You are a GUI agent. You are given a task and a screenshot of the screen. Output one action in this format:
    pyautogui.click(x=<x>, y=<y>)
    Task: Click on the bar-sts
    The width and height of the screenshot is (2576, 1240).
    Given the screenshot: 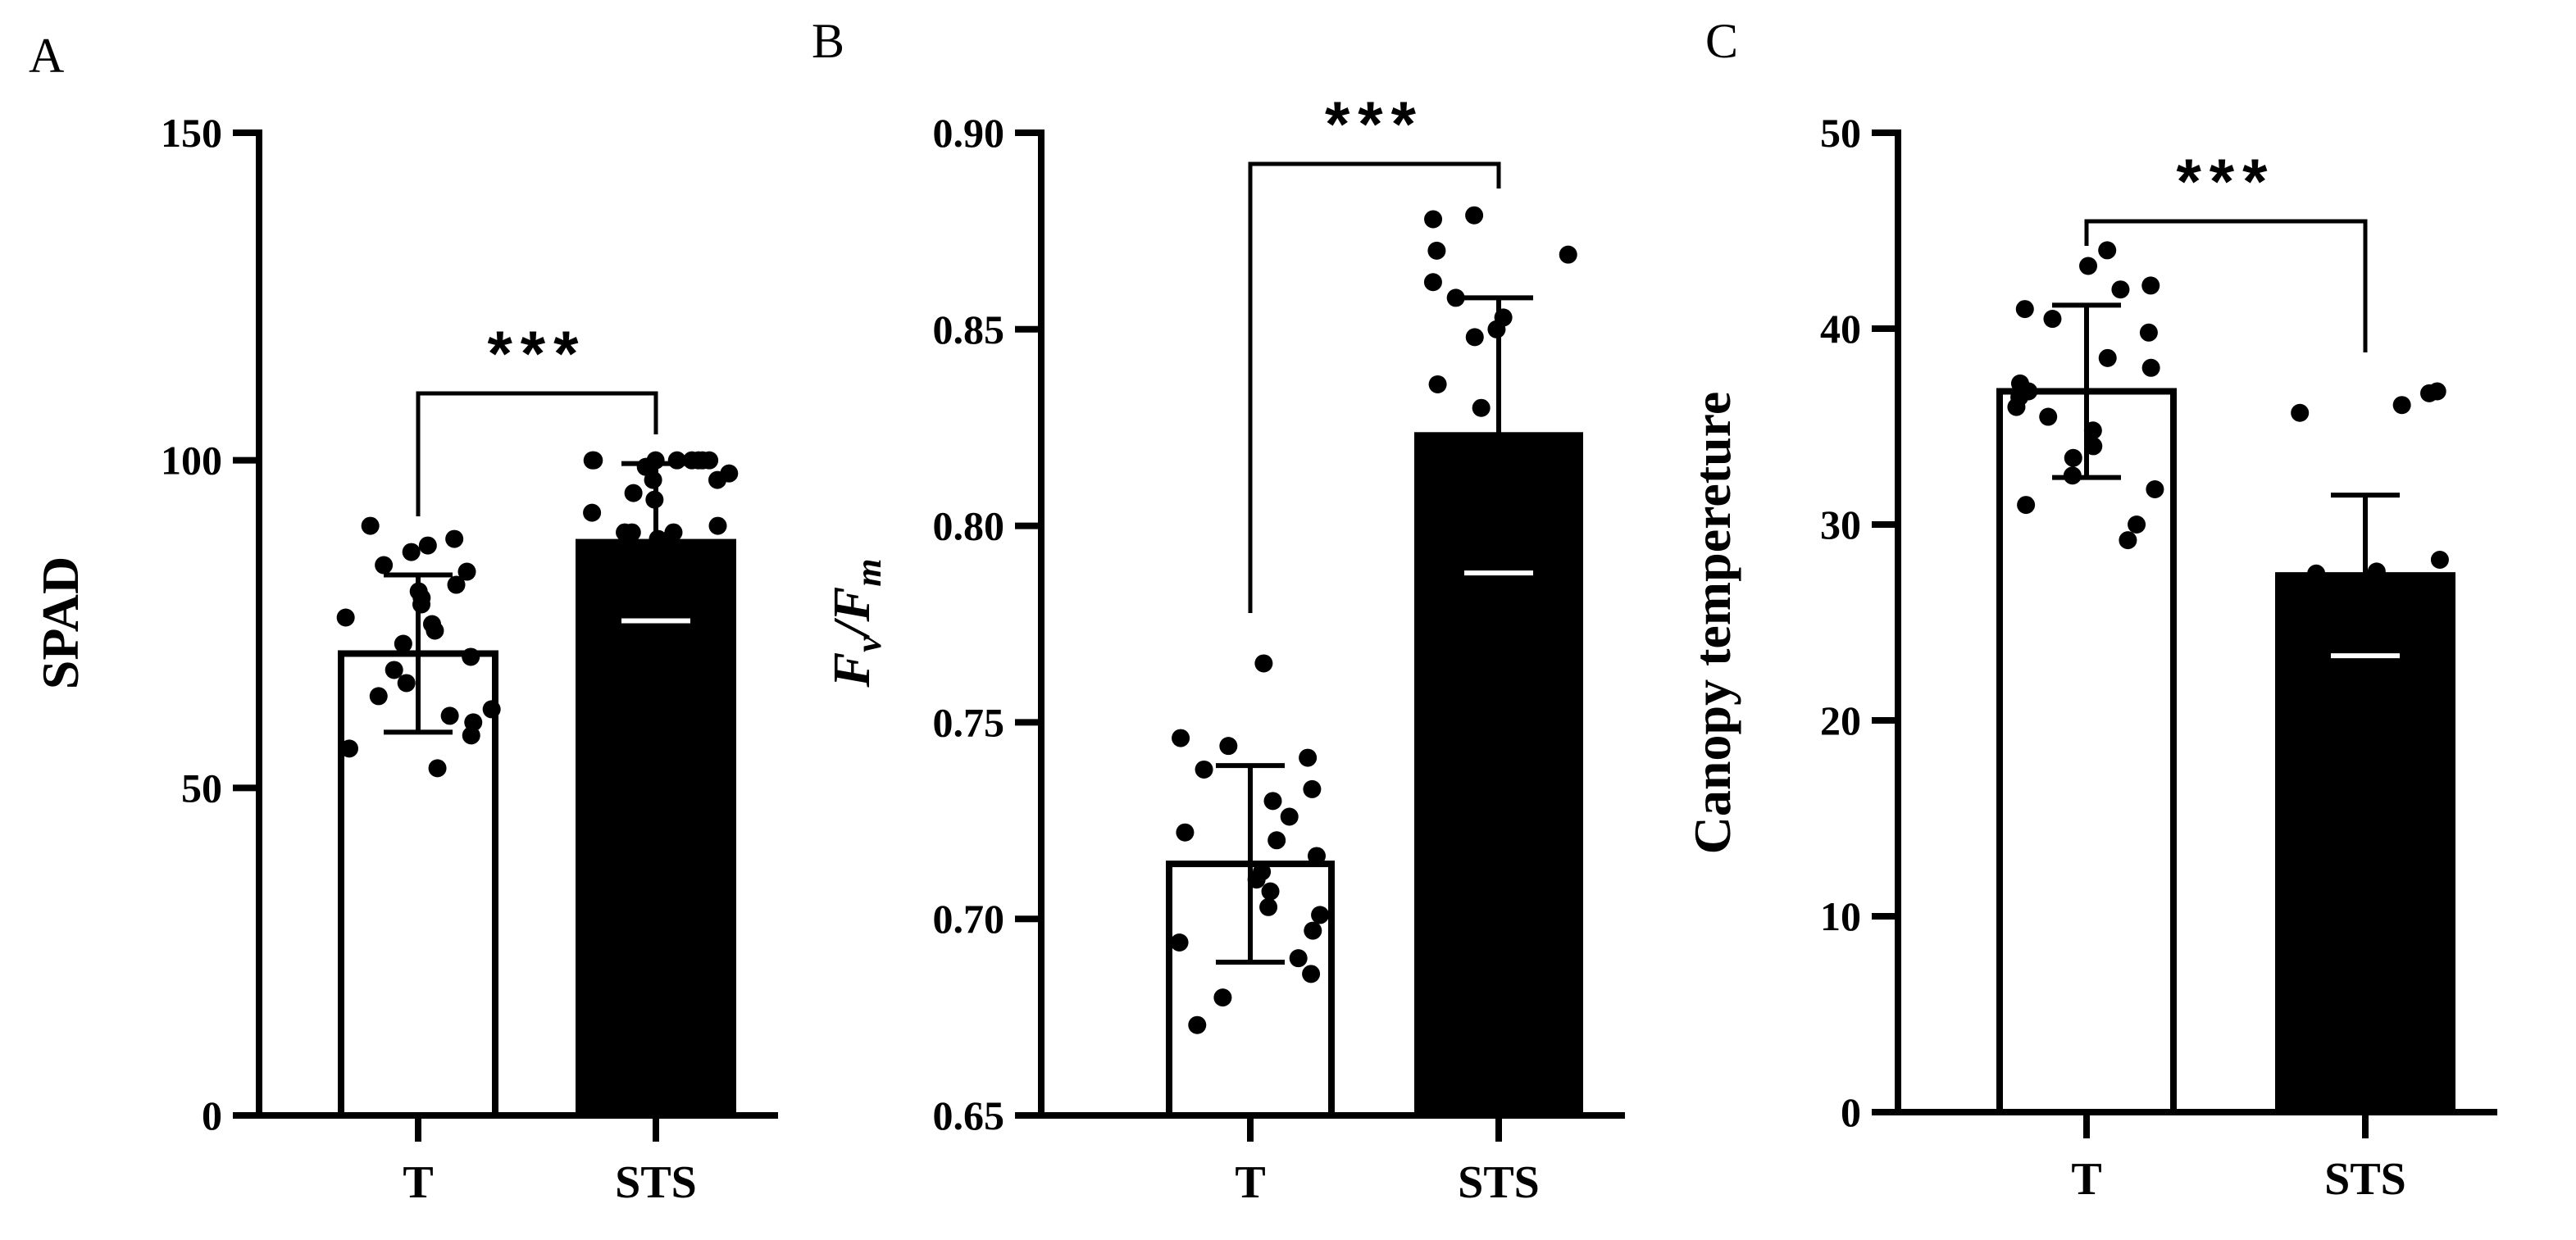 What is the action you would take?
    pyautogui.click(x=656, y=829)
    